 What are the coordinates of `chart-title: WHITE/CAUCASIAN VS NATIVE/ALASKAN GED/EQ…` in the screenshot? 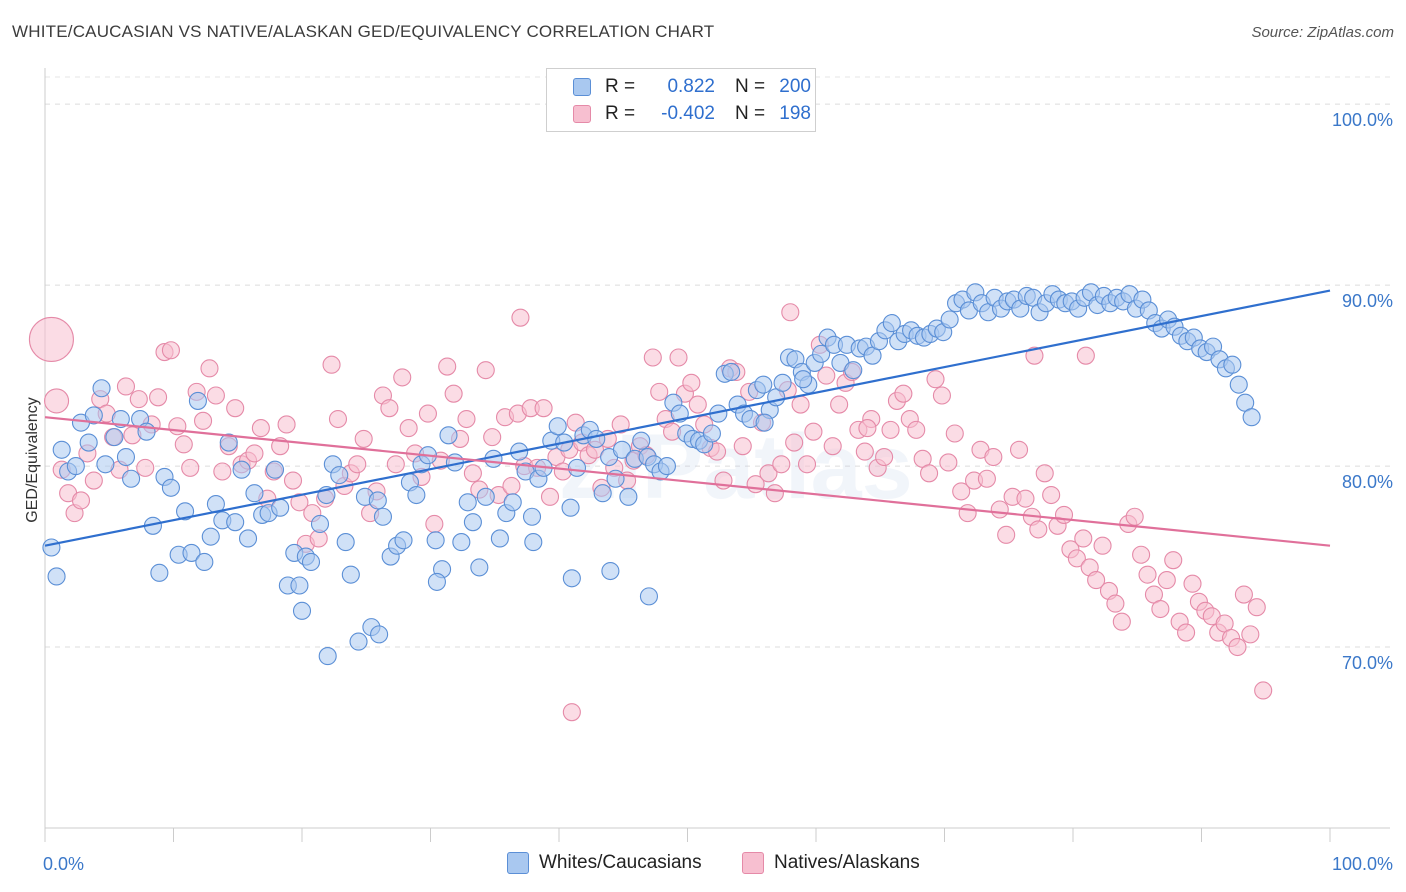 It's located at (363, 31).